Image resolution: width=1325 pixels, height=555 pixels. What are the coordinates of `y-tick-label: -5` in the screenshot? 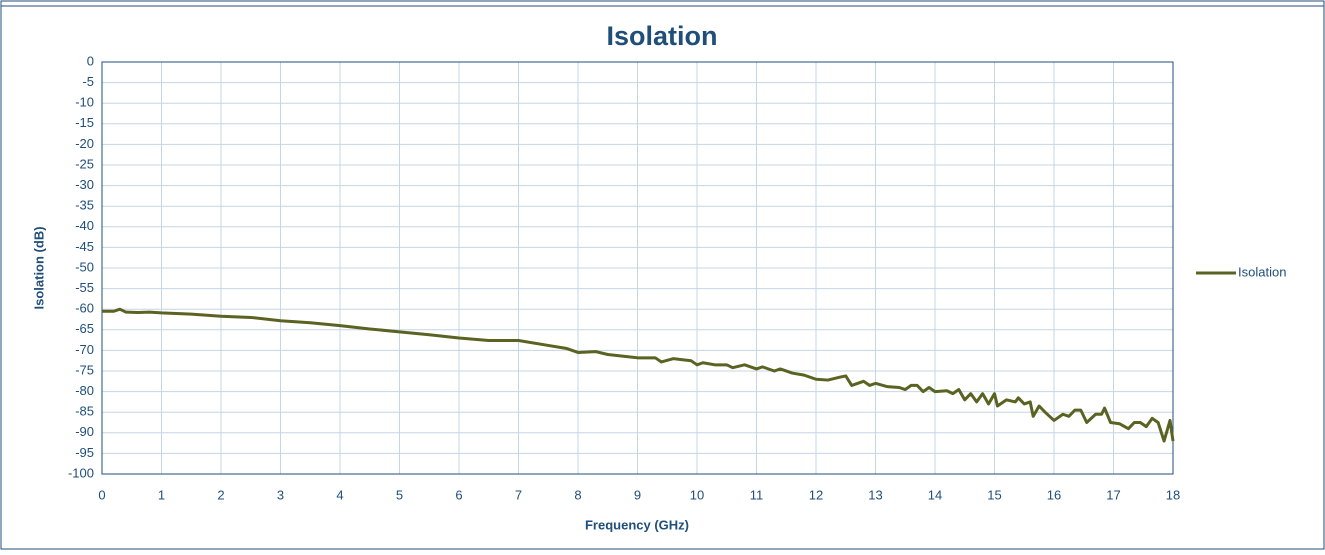 It's located at (88, 81).